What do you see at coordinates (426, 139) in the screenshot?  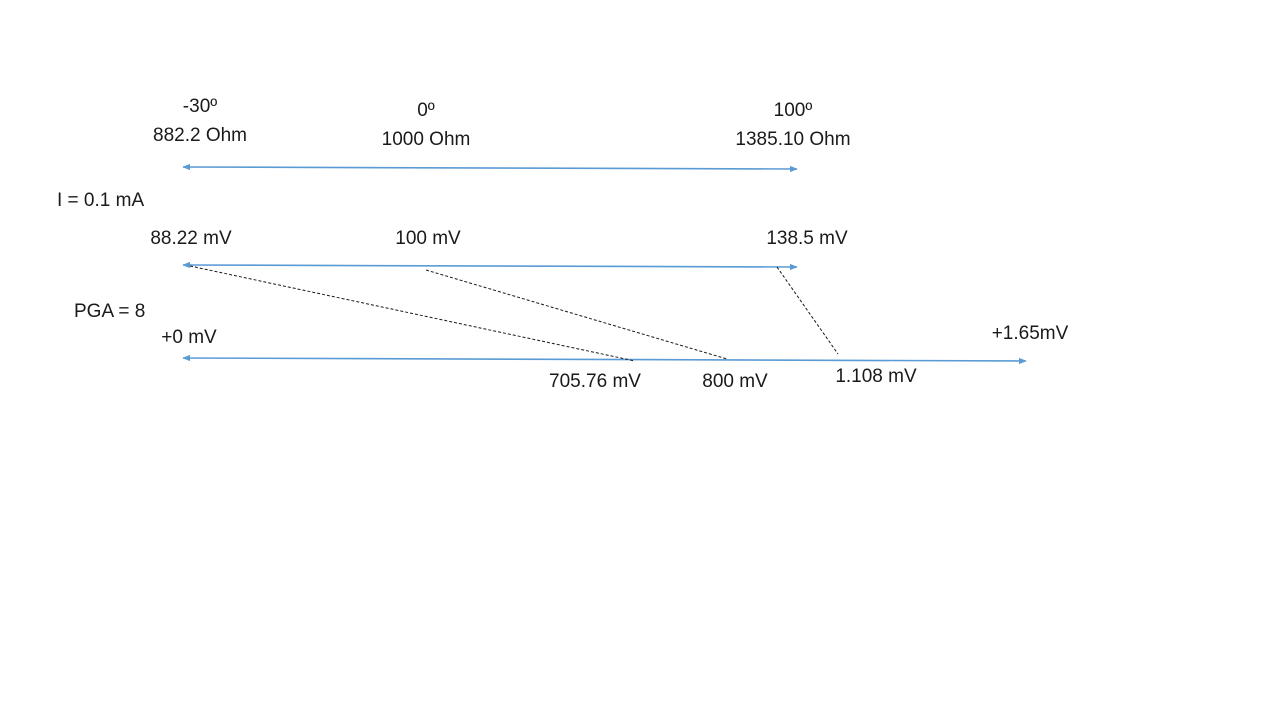 I see `resistance-label-0: 1000 Ohm` at bounding box center [426, 139].